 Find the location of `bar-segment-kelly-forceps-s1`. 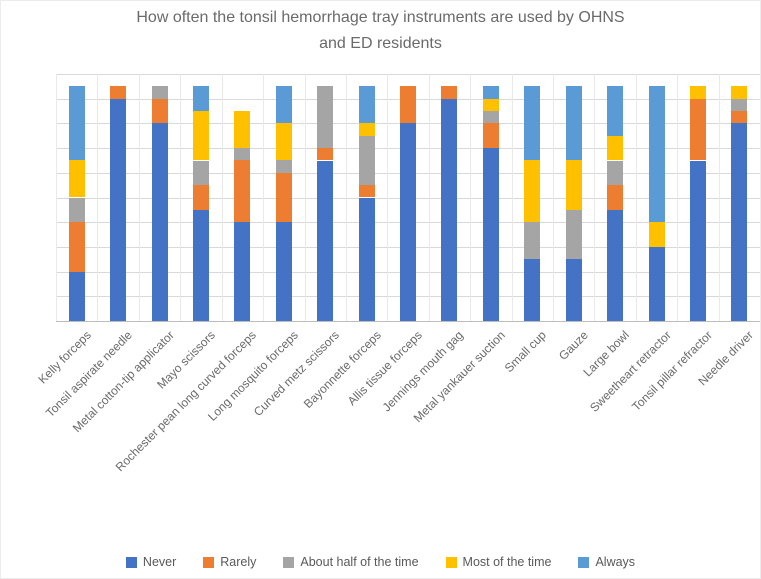

bar-segment-kelly-forceps-s1 is located at coordinates (76, 247).